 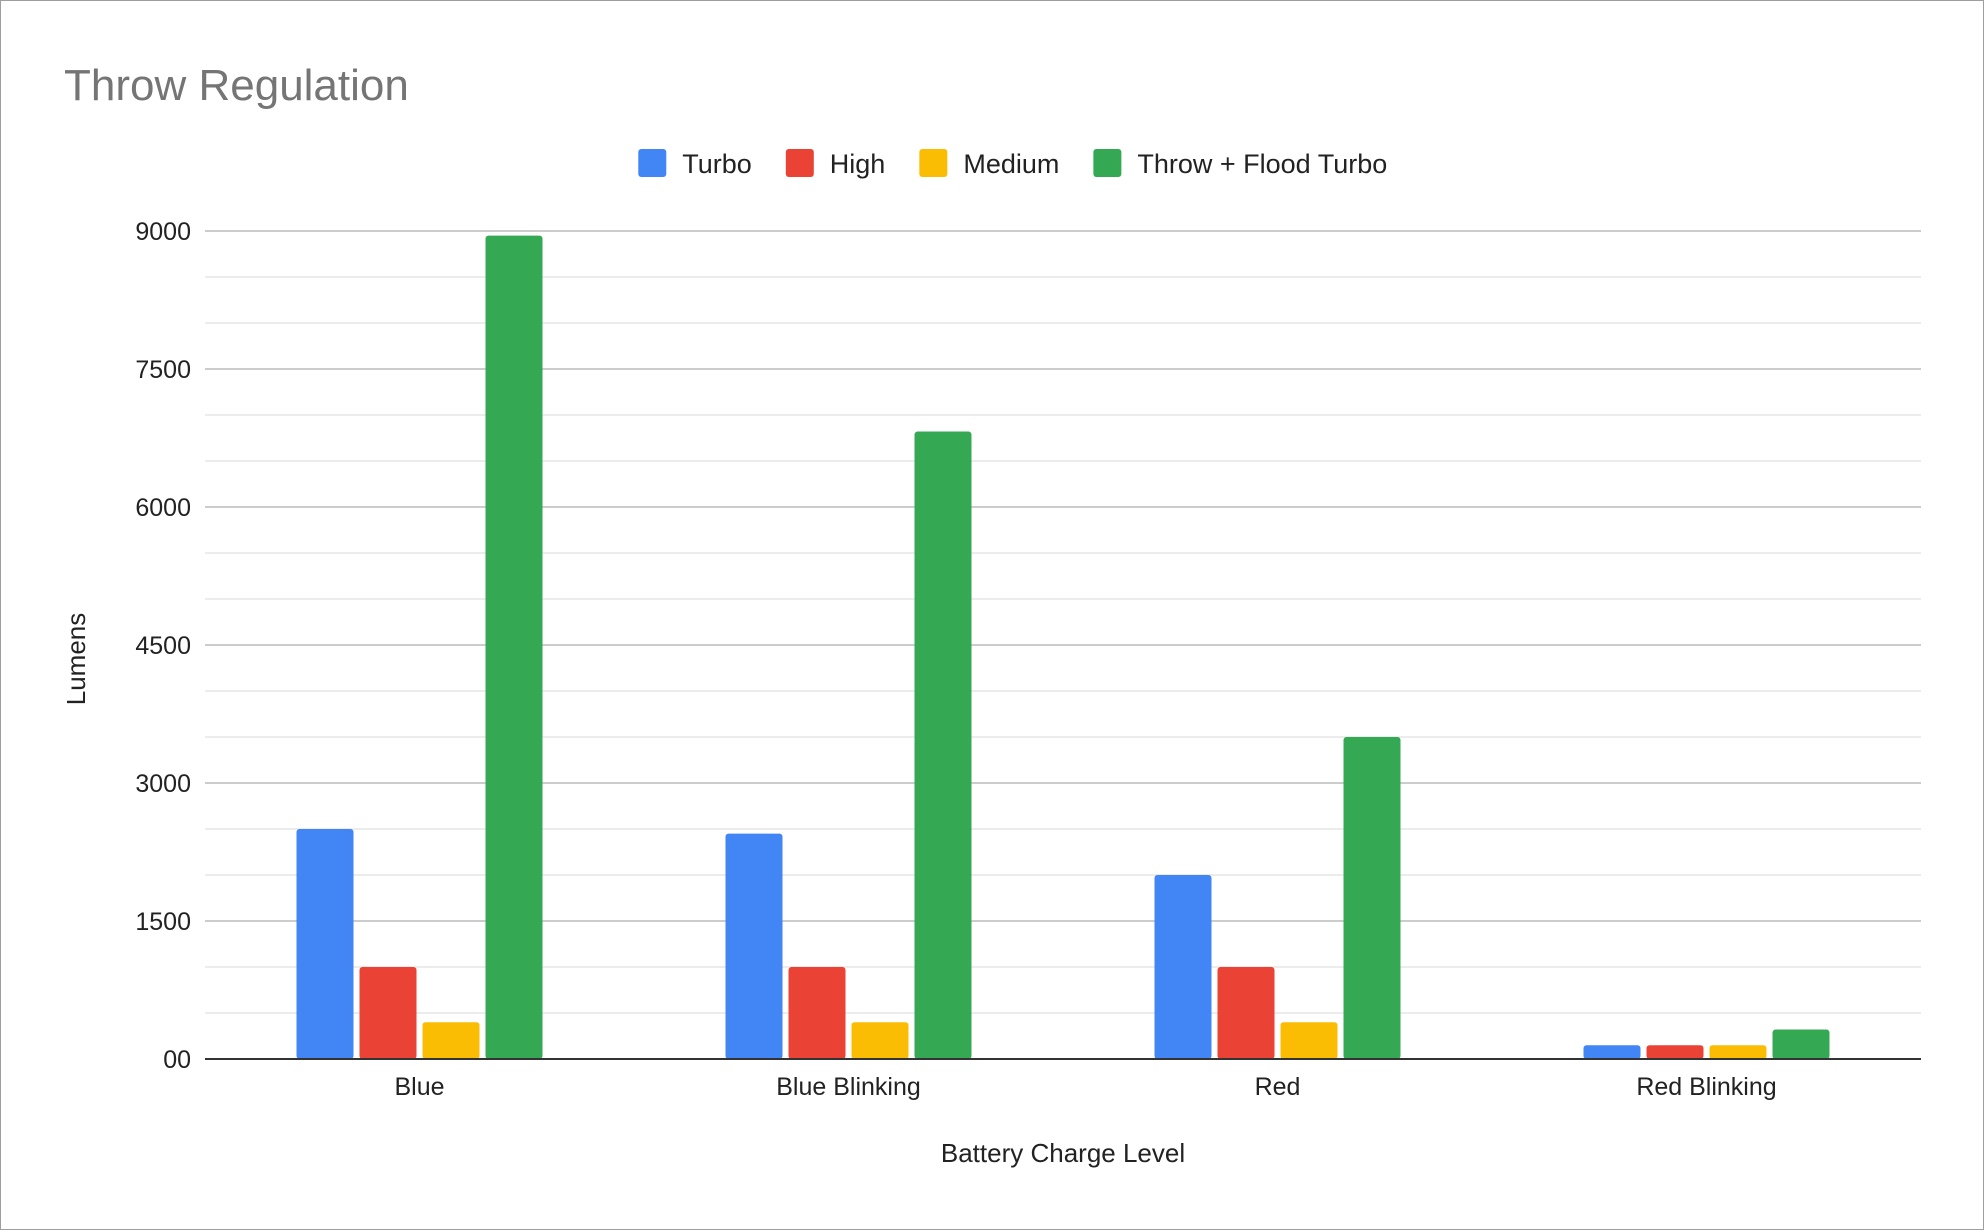 What do you see at coordinates (1246, 1013) in the screenshot?
I see `bar-high-red` at bounding box center [1246, 1013].